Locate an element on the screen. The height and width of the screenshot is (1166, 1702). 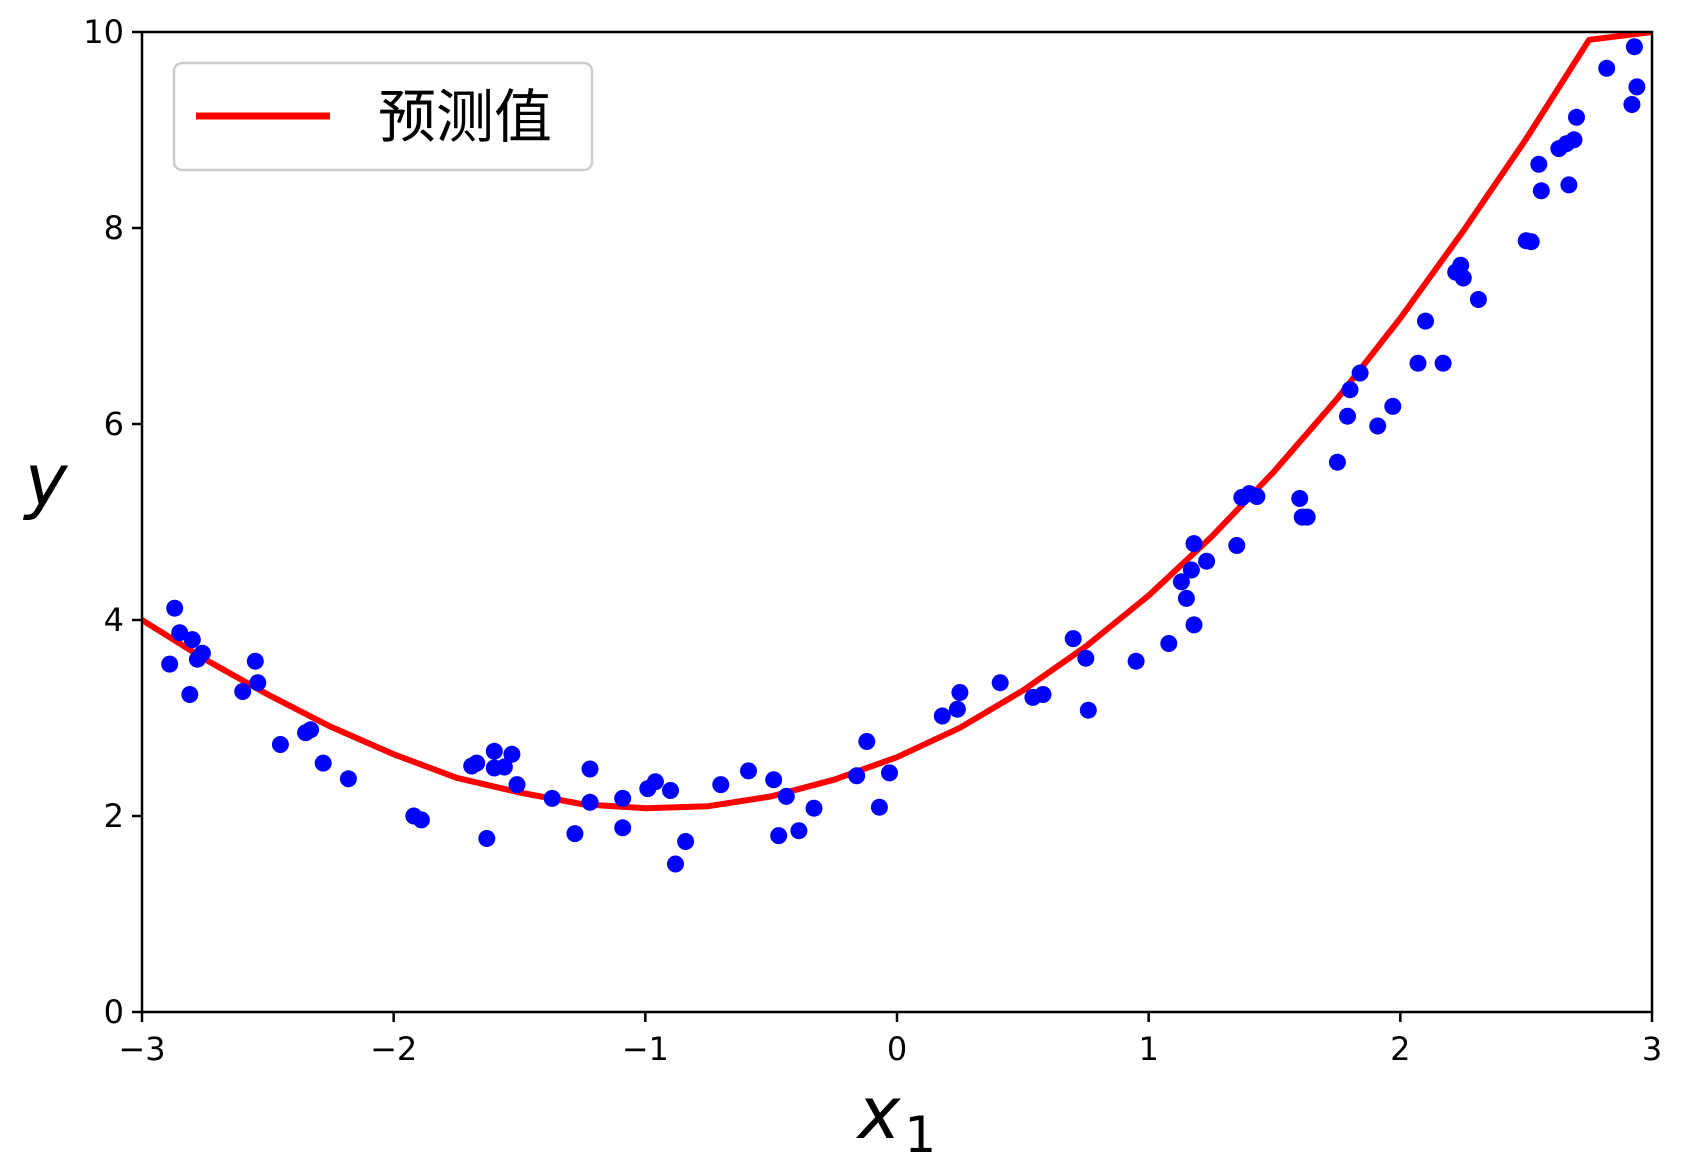
x-axis-label-subscript: 1 is located at coordinates (920, 1135).